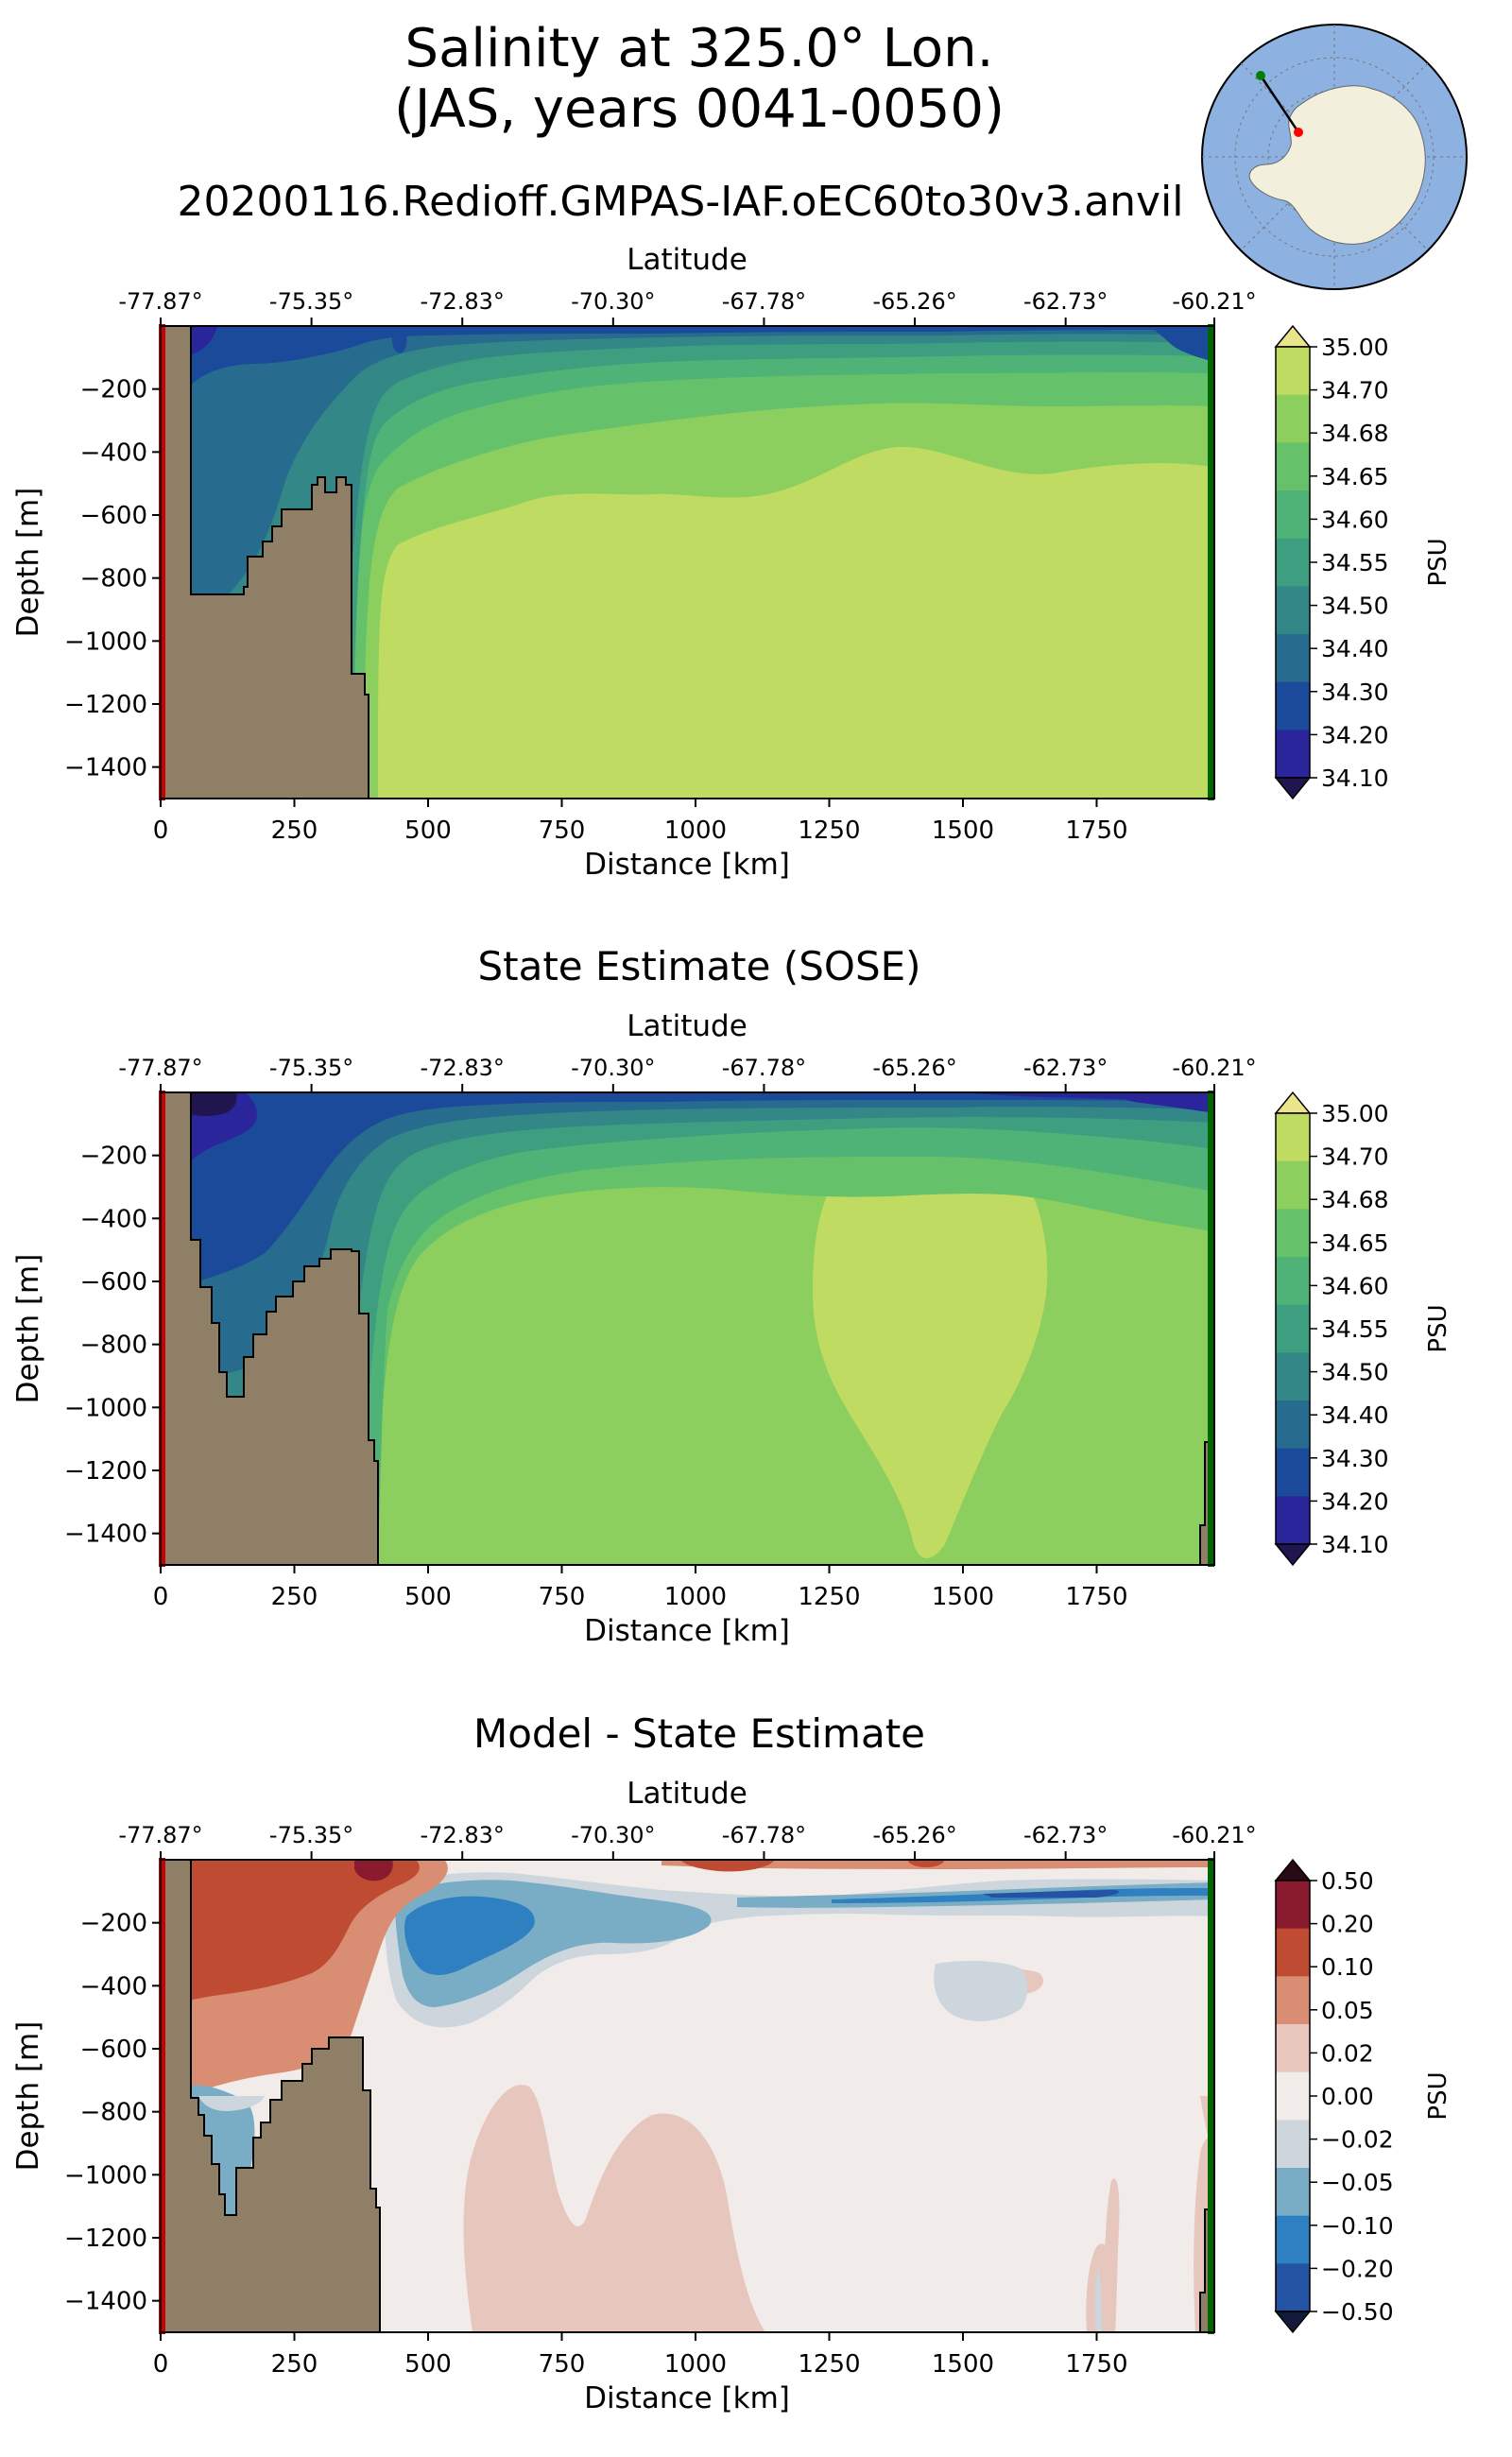 This screenshot has width=1512, height=2457. What do you see at coordinates (1347, 2010) in the screenshot?
I see `colorbar-tick-label: 0.05` at bounding box center [1347, 2010].